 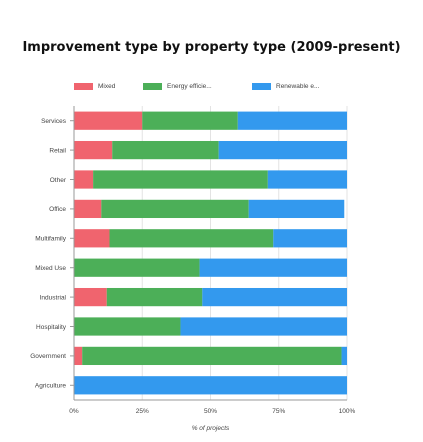 I want to click on bar-office-energy-efficiency, so click(x=175, y=209).